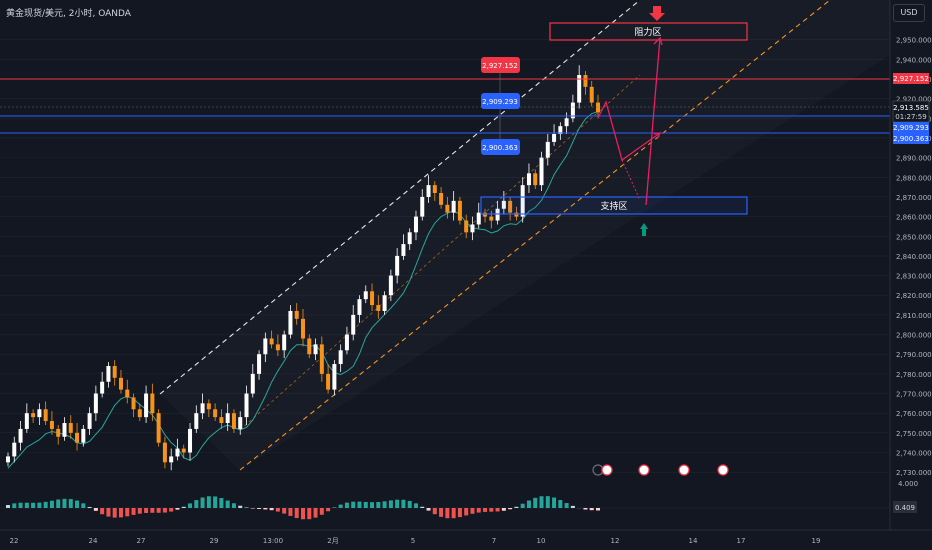 The height and width of the screenshot is (550, 932). I want to click on axis-tag-mid: 2,909.293, so click(911, 128).